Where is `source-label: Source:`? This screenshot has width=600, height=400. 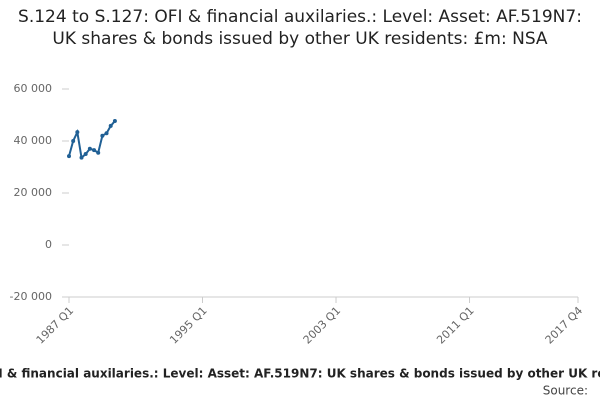 source-label: Source: is located at coordinates (565, 391).